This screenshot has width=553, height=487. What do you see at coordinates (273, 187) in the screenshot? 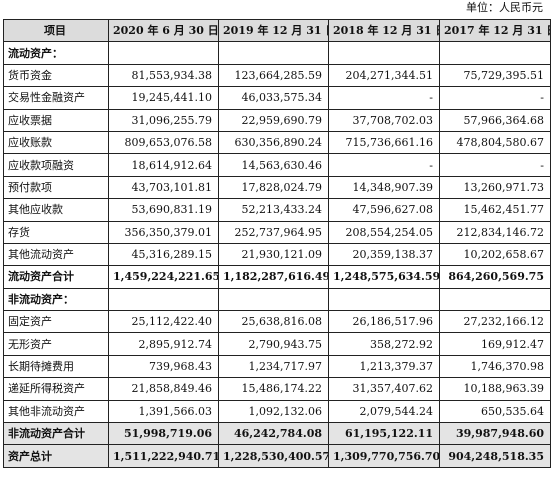
I see `cell-value: 17,828,024.79` at bounding box center [273, 187].